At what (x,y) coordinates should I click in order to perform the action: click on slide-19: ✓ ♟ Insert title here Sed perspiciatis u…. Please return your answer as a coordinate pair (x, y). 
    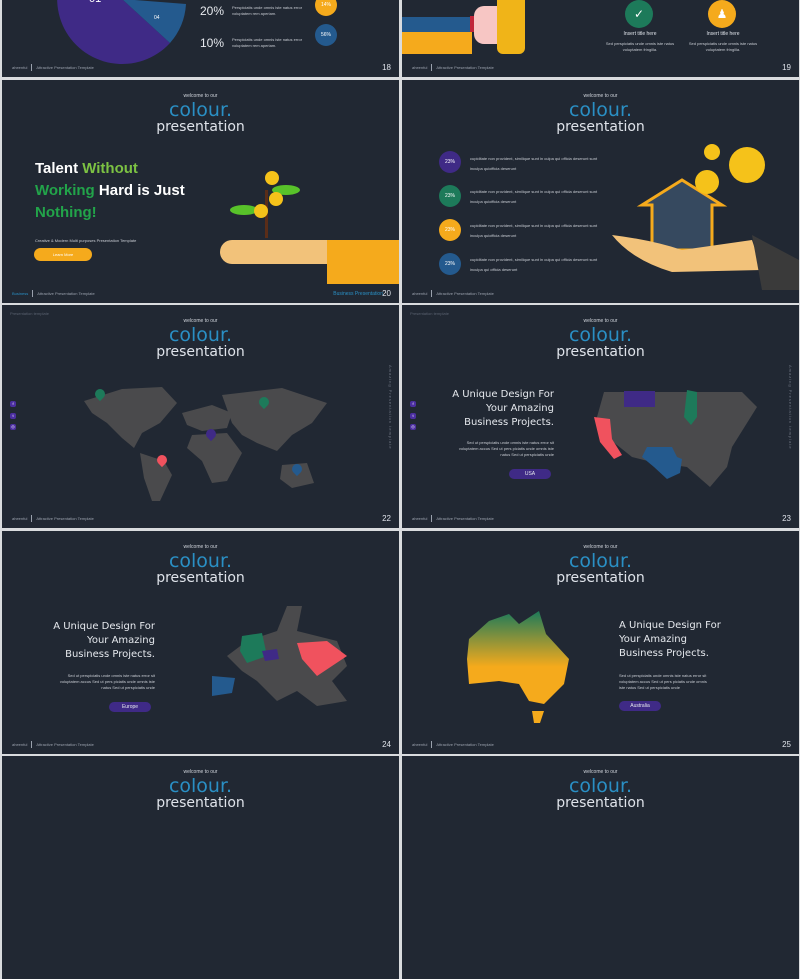
    Looking at the image, I should click on (600, 38).